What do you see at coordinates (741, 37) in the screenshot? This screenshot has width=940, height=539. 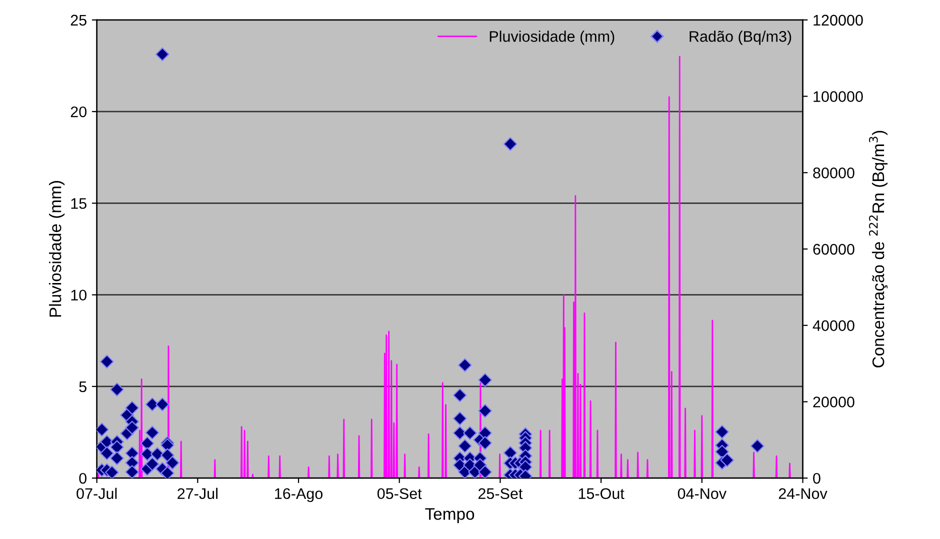 I see `legend-label: Radão (Bq/m3)` at bounding box center [741, 37].